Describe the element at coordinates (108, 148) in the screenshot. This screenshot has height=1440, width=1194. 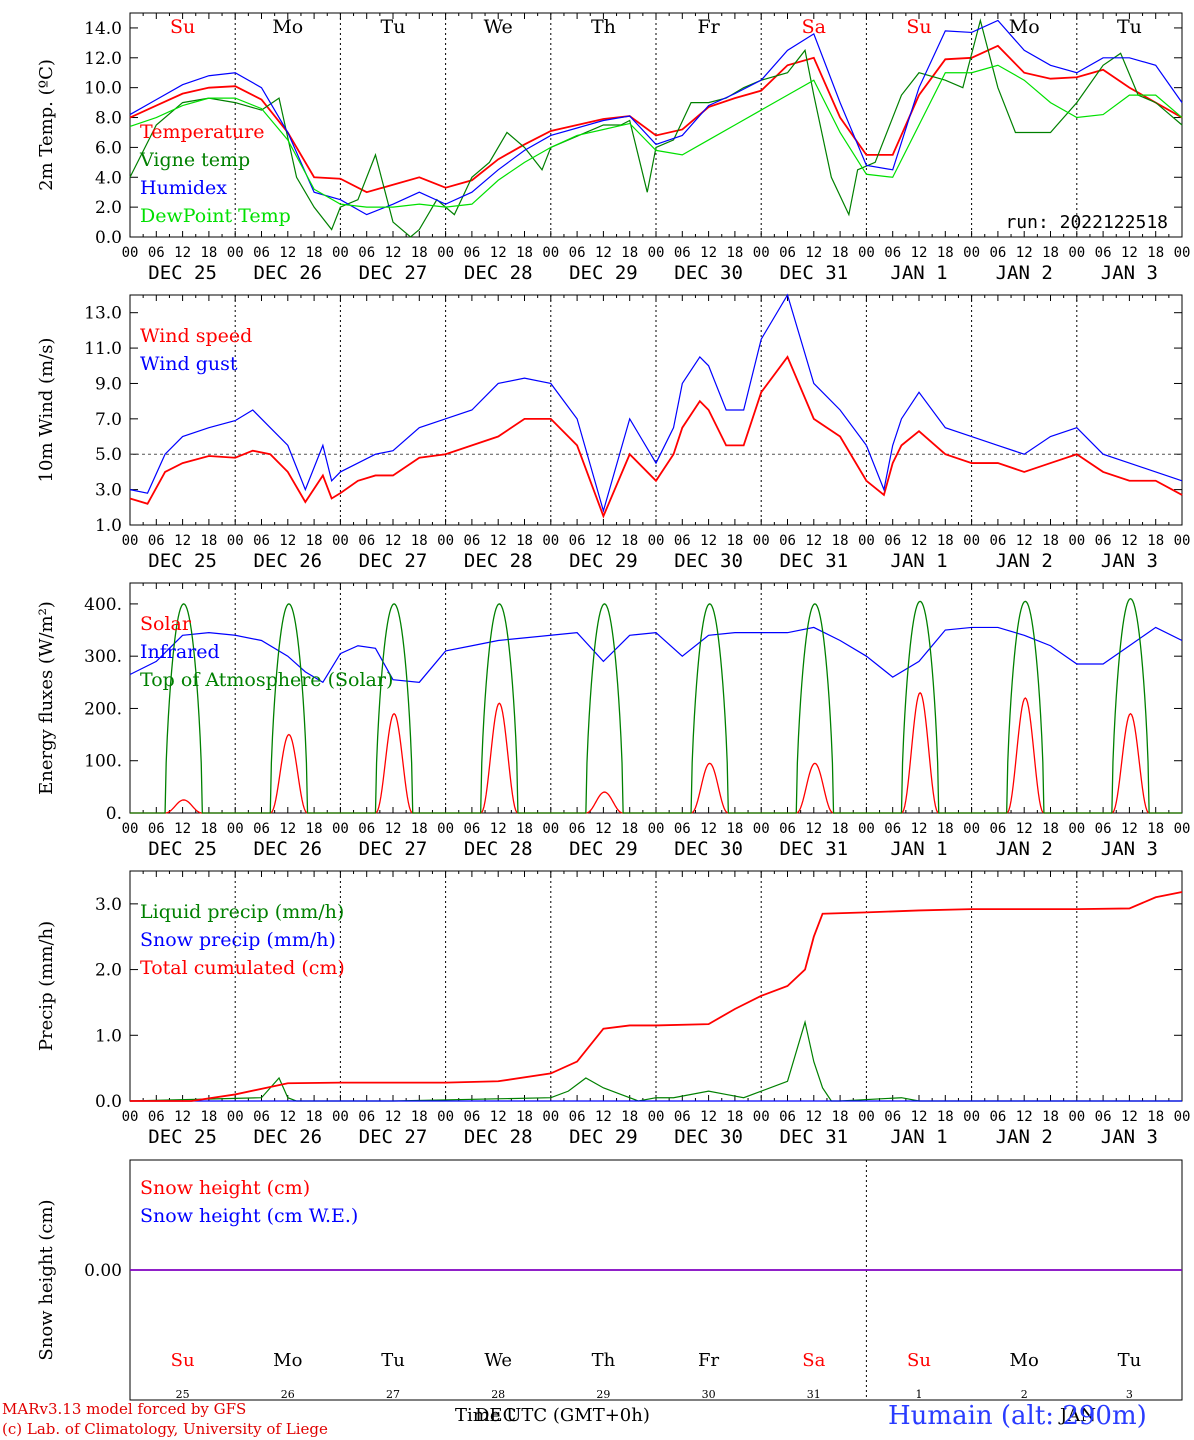
I see `y-tick-label: 6.0` at that location.